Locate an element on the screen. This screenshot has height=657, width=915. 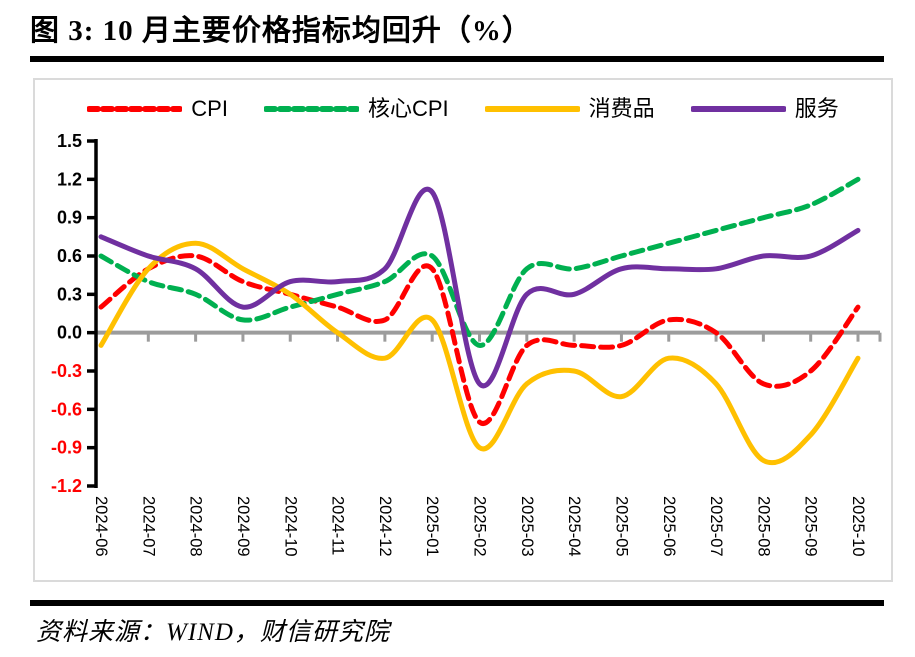
x-tick-label: 2024-08 is located at coordinates (196, 526).